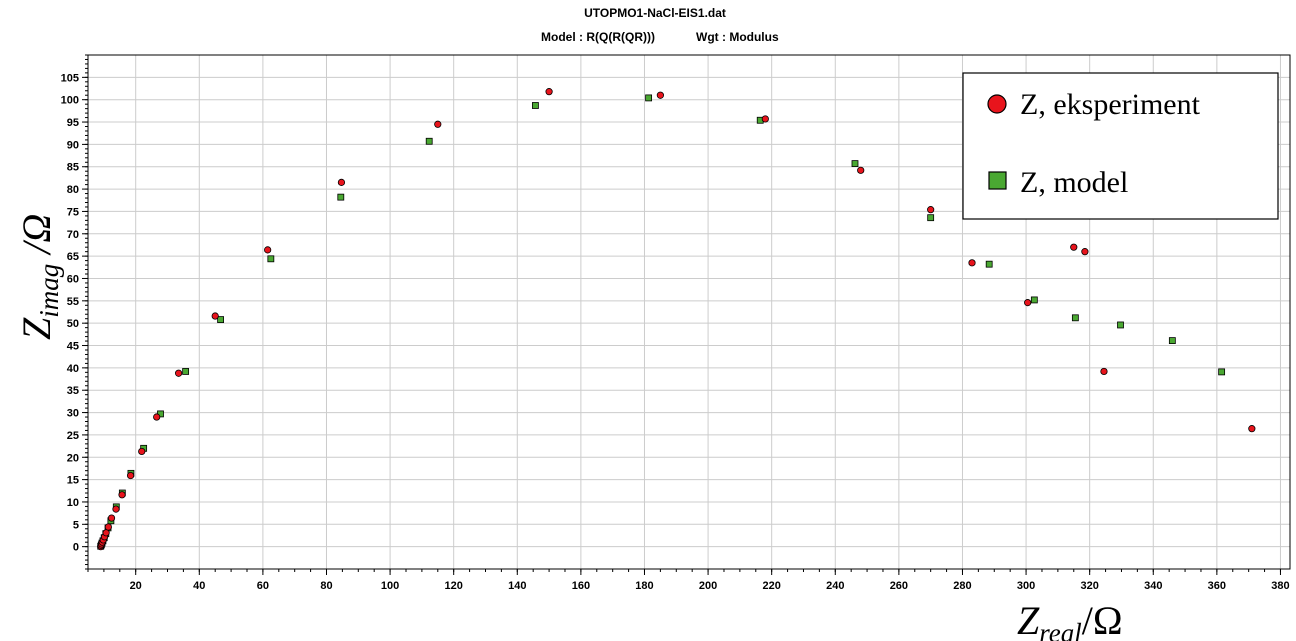 The image size is (1296, 641). I want to click on y-axis-label: Zimag /Ω, so click(39, 277).